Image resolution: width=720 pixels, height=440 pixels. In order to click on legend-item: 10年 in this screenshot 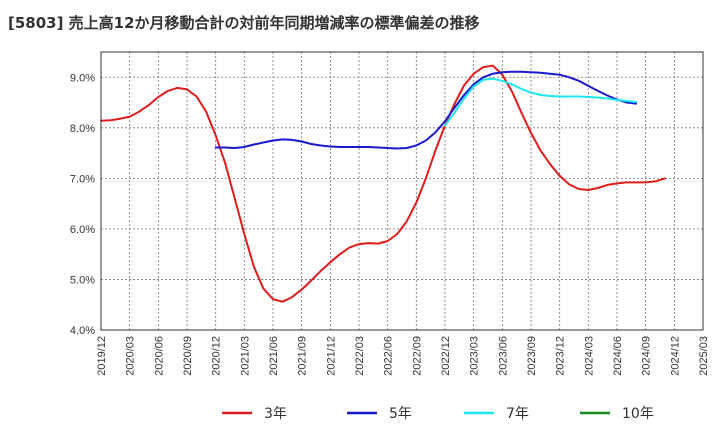, I will do `click(617, 414)`.